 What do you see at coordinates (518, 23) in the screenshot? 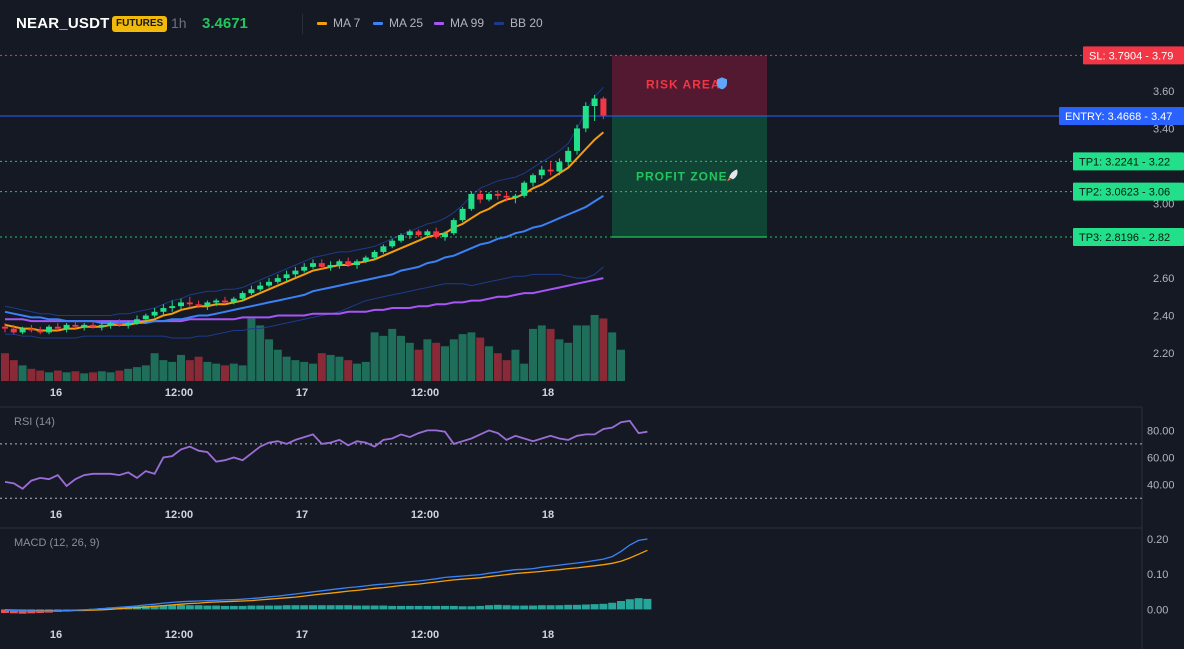
I see `legend-bb20: BB 20` at bounding box center [518, 23].